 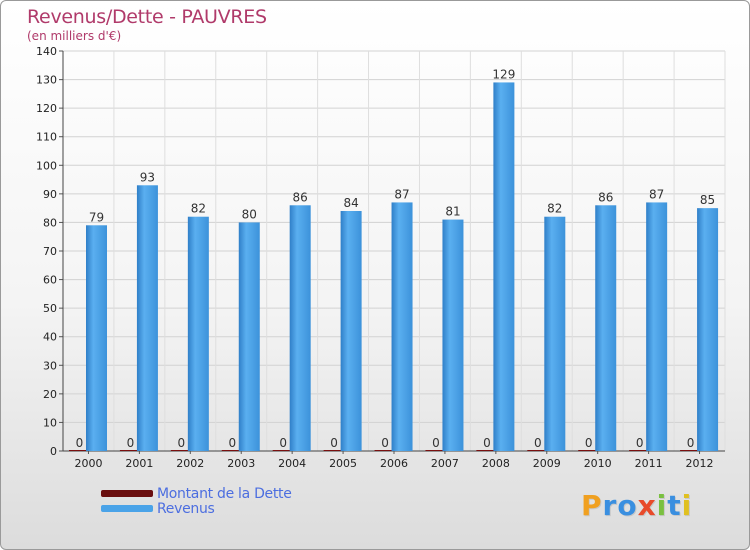 I want to click on data-label-revenus: 129, so click(x=503, y=74).